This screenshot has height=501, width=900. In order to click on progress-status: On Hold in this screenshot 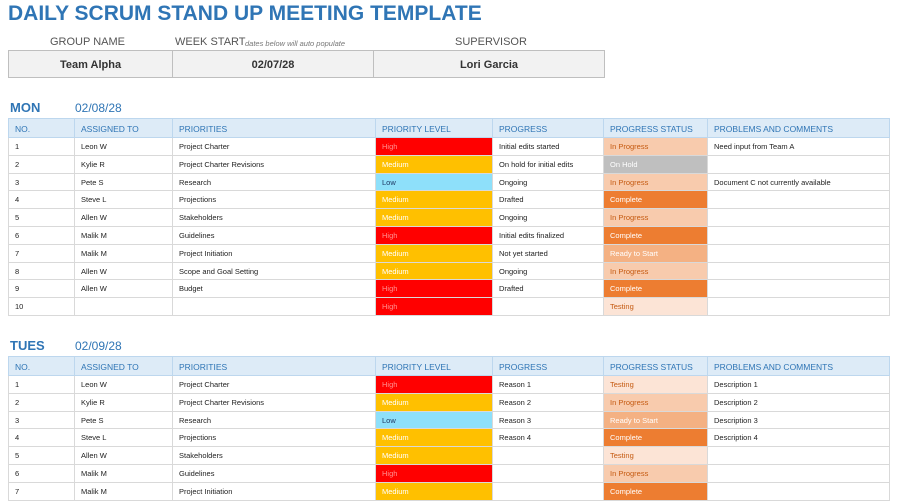, I will do `click(656, 164)`.